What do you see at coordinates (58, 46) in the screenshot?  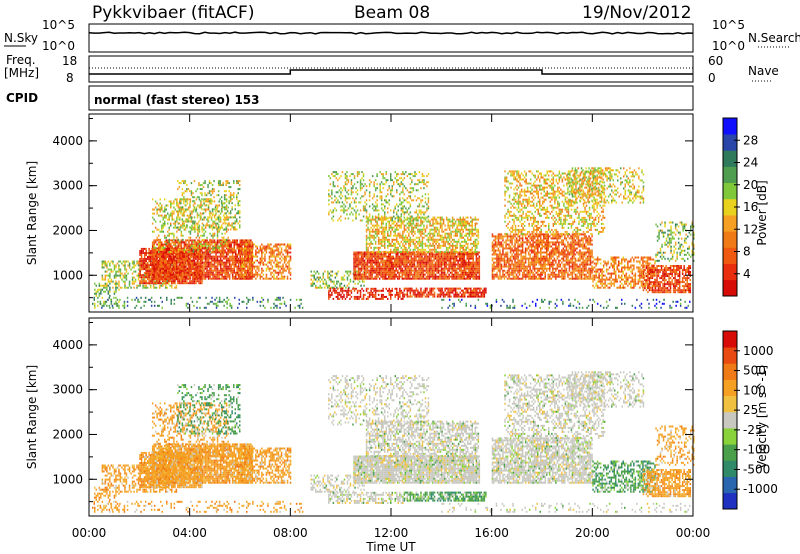 I see `nsky-tick-bottom-left: 10^0` at bounding box center [58, 46].